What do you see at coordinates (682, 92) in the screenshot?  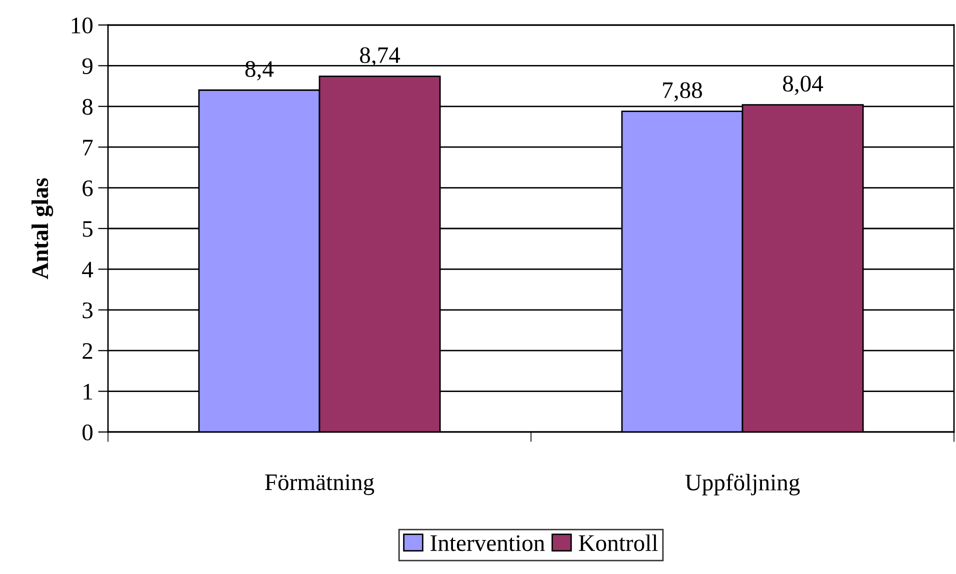 I see `data-label: 7,88` at bounding box center [682, 92].